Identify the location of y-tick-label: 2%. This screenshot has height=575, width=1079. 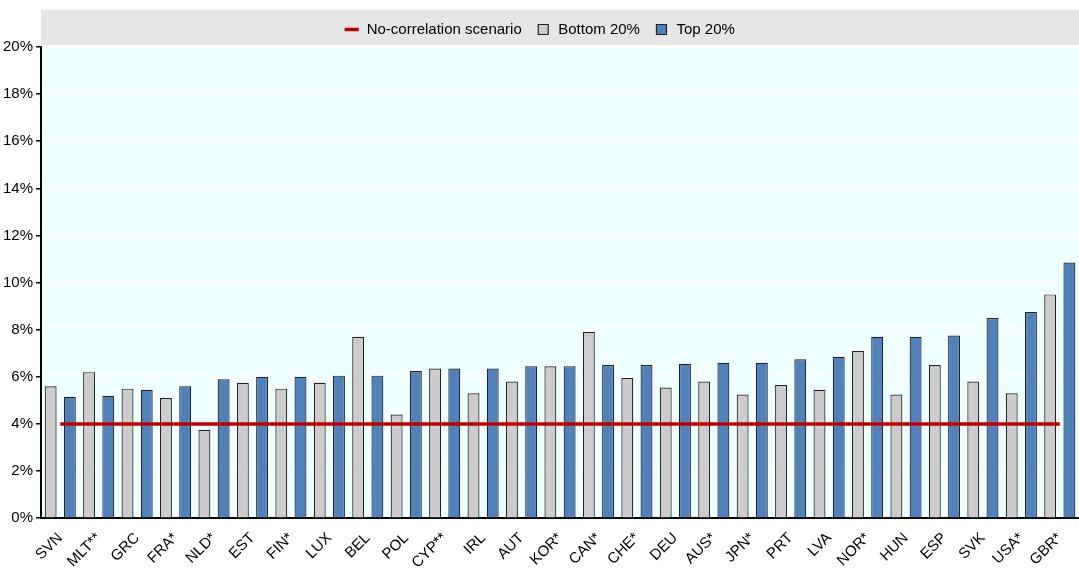
(22, 470).